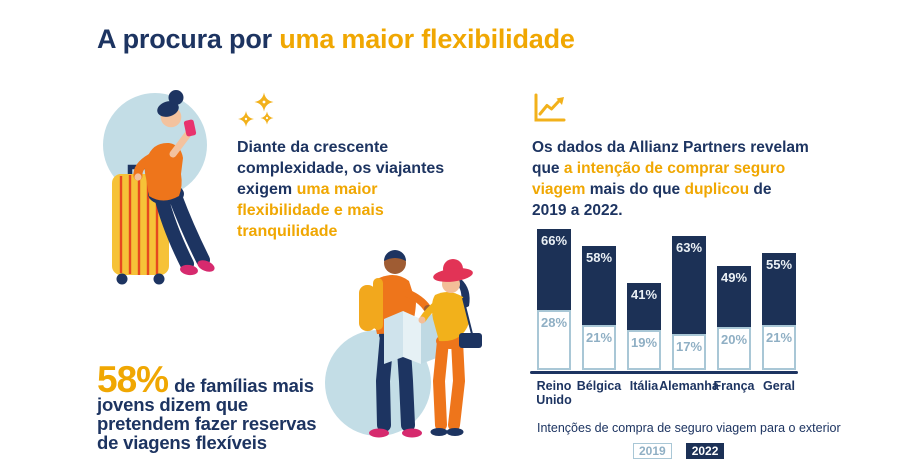 Image resolution: width=900 pixels, height=466 pixels. I want to click on bar-2022: 66% 28%, so click(554, 299).